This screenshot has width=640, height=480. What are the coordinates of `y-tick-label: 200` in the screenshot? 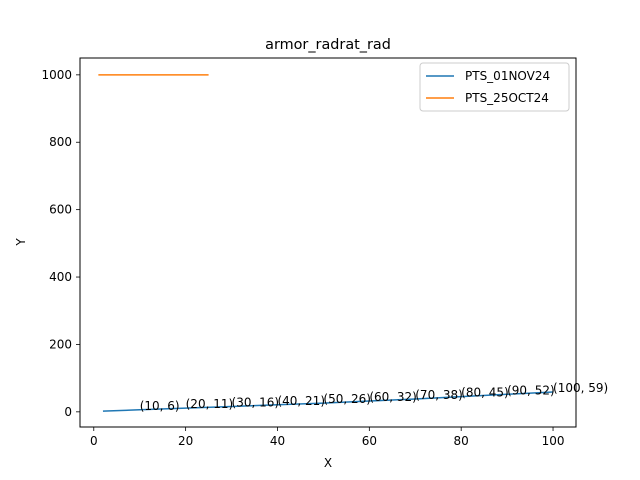 It's located at (60, 344).